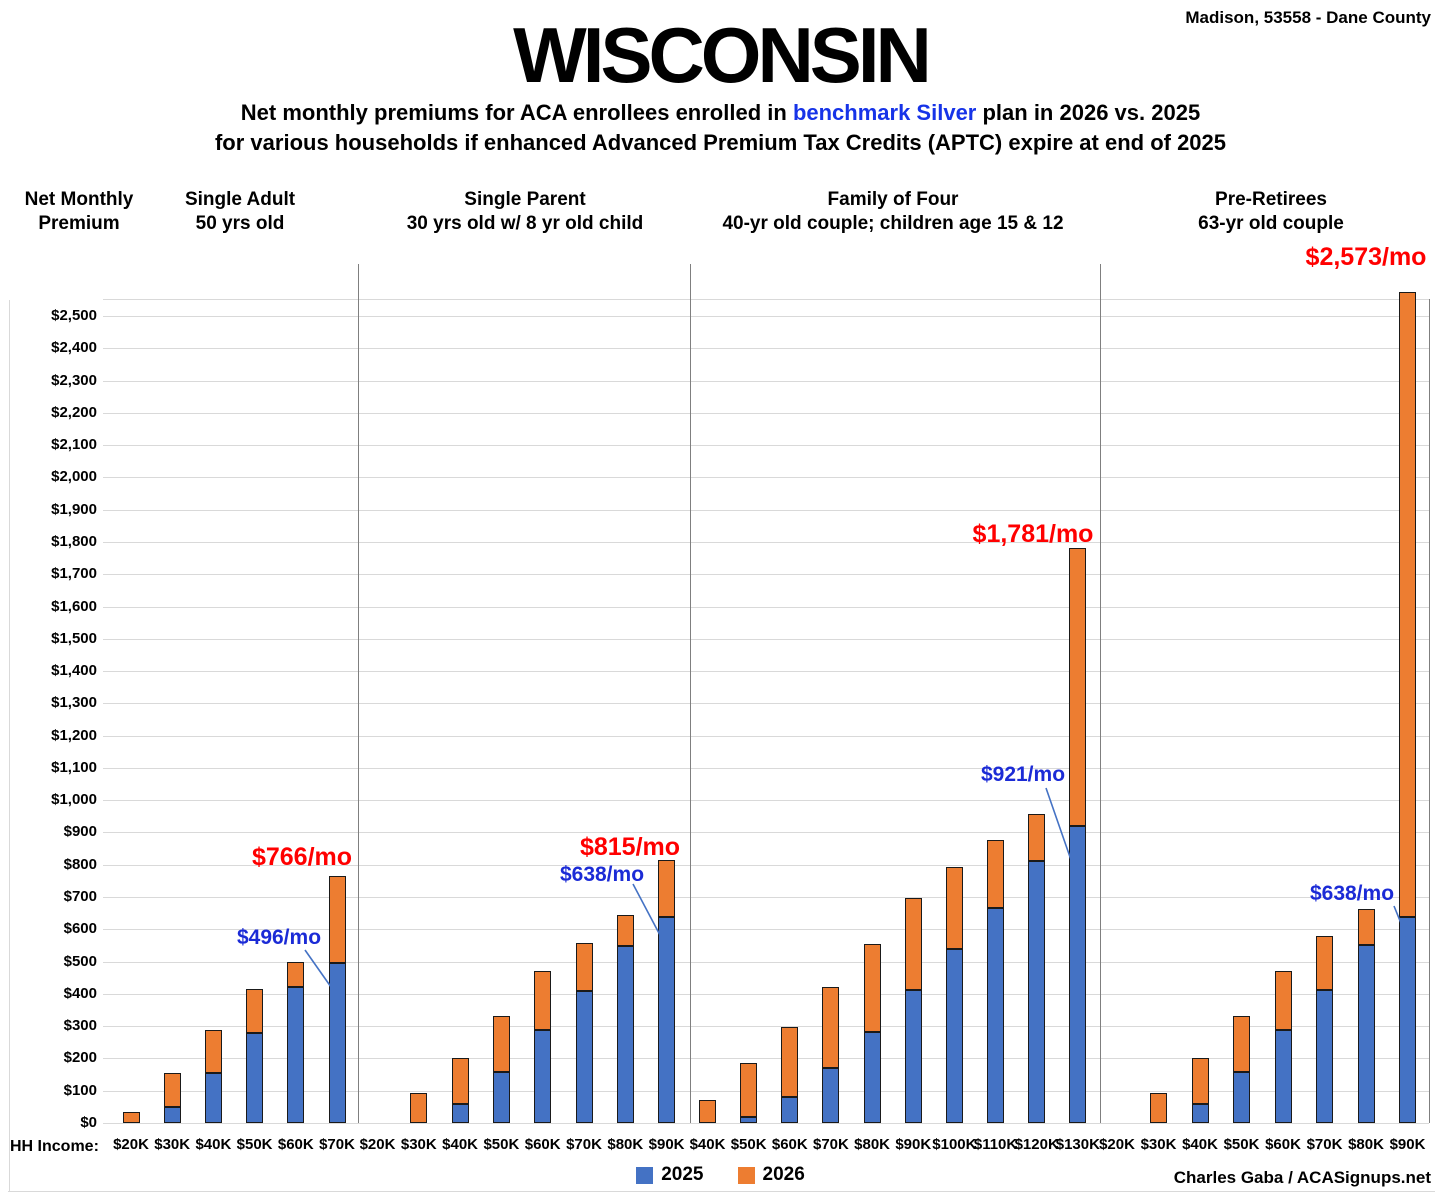  Describe the element at coordinates (74, 348) in the screenshot. I see `y-axis-tick-label: $2,400` at that location.